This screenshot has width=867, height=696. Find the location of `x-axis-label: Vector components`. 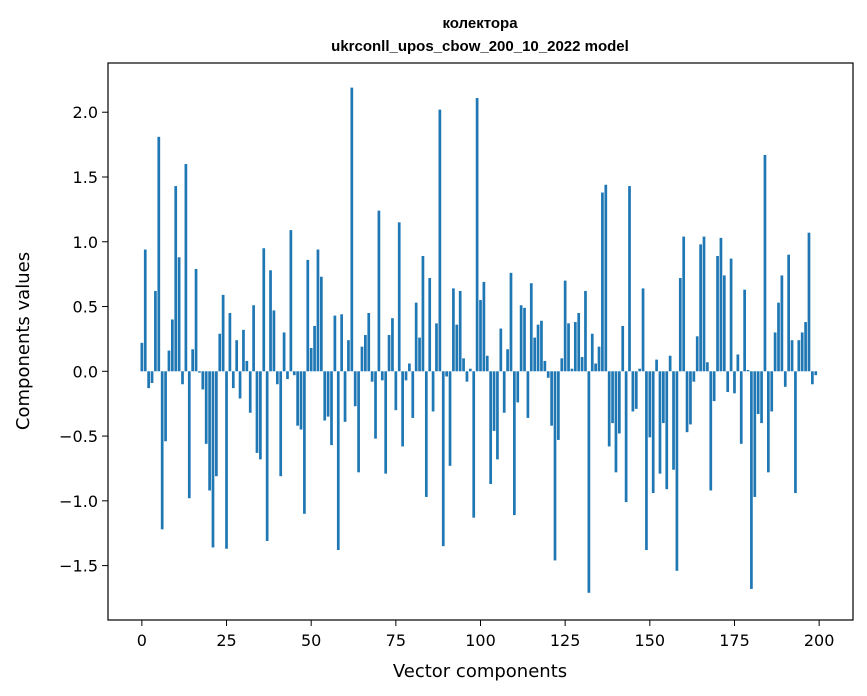

x-axis-label: Vector components is located at coordinates (480, 671).